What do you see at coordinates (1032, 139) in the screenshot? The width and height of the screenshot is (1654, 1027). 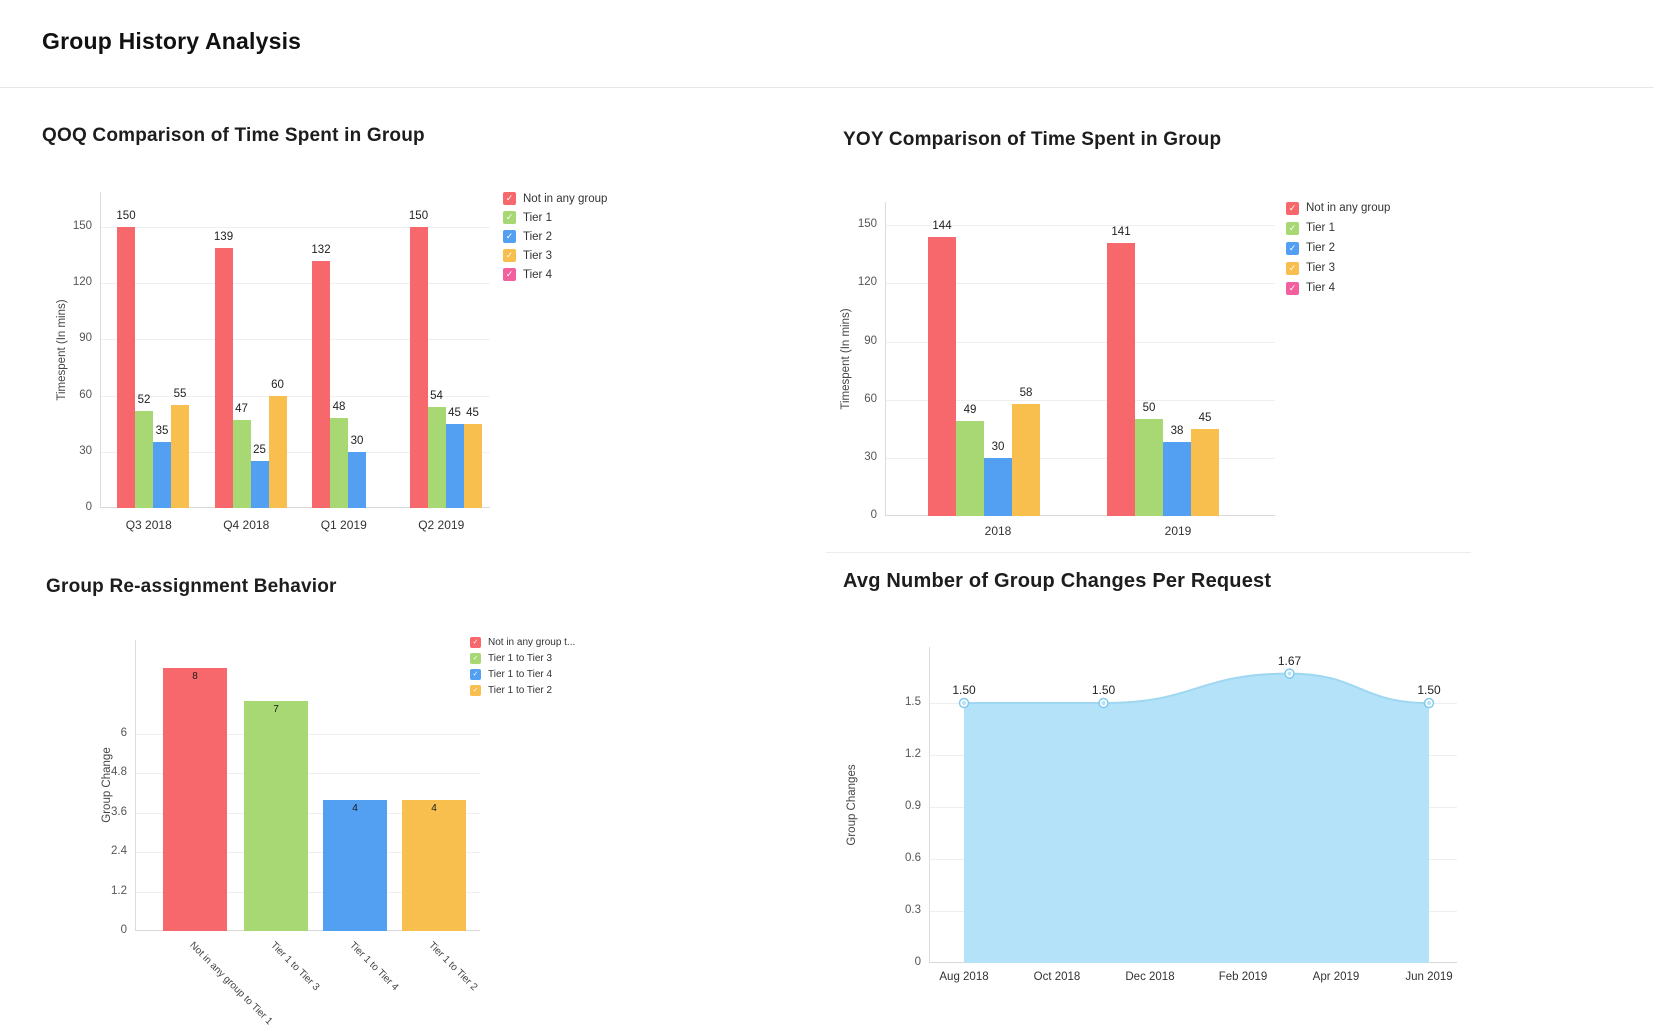 I see `chart-title-yoy: YOY Comparison of Time Spent in Group` at bounding box center [1032, 139].